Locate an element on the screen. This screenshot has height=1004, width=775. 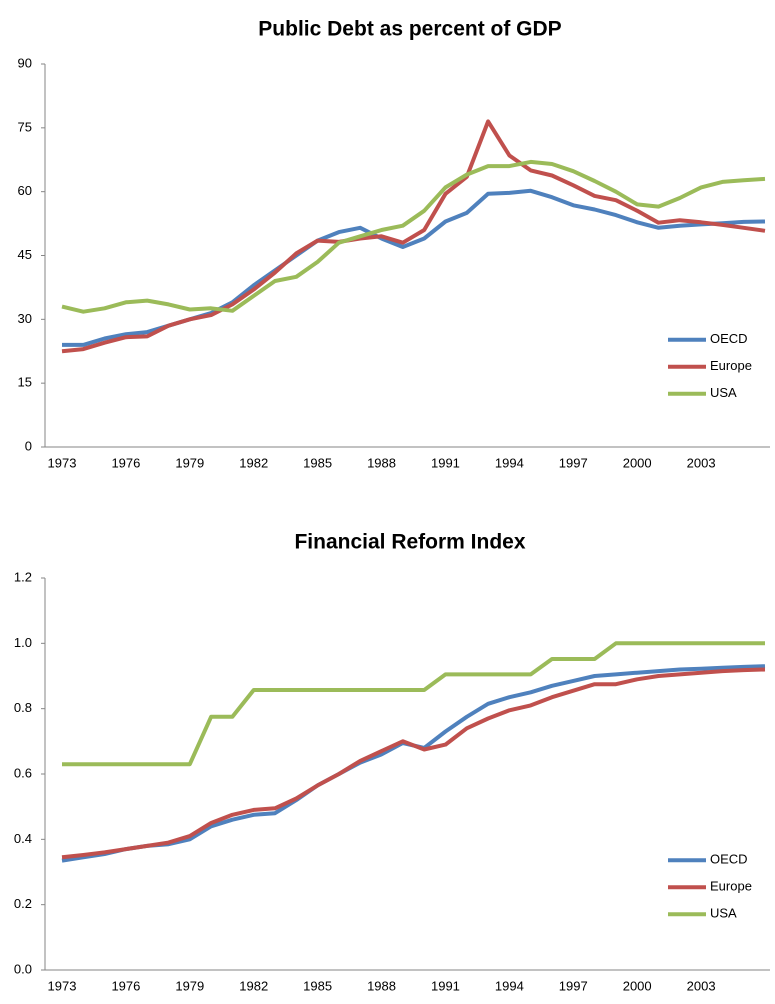
y-tick-label: 15 is located at coordinates (25, 382).